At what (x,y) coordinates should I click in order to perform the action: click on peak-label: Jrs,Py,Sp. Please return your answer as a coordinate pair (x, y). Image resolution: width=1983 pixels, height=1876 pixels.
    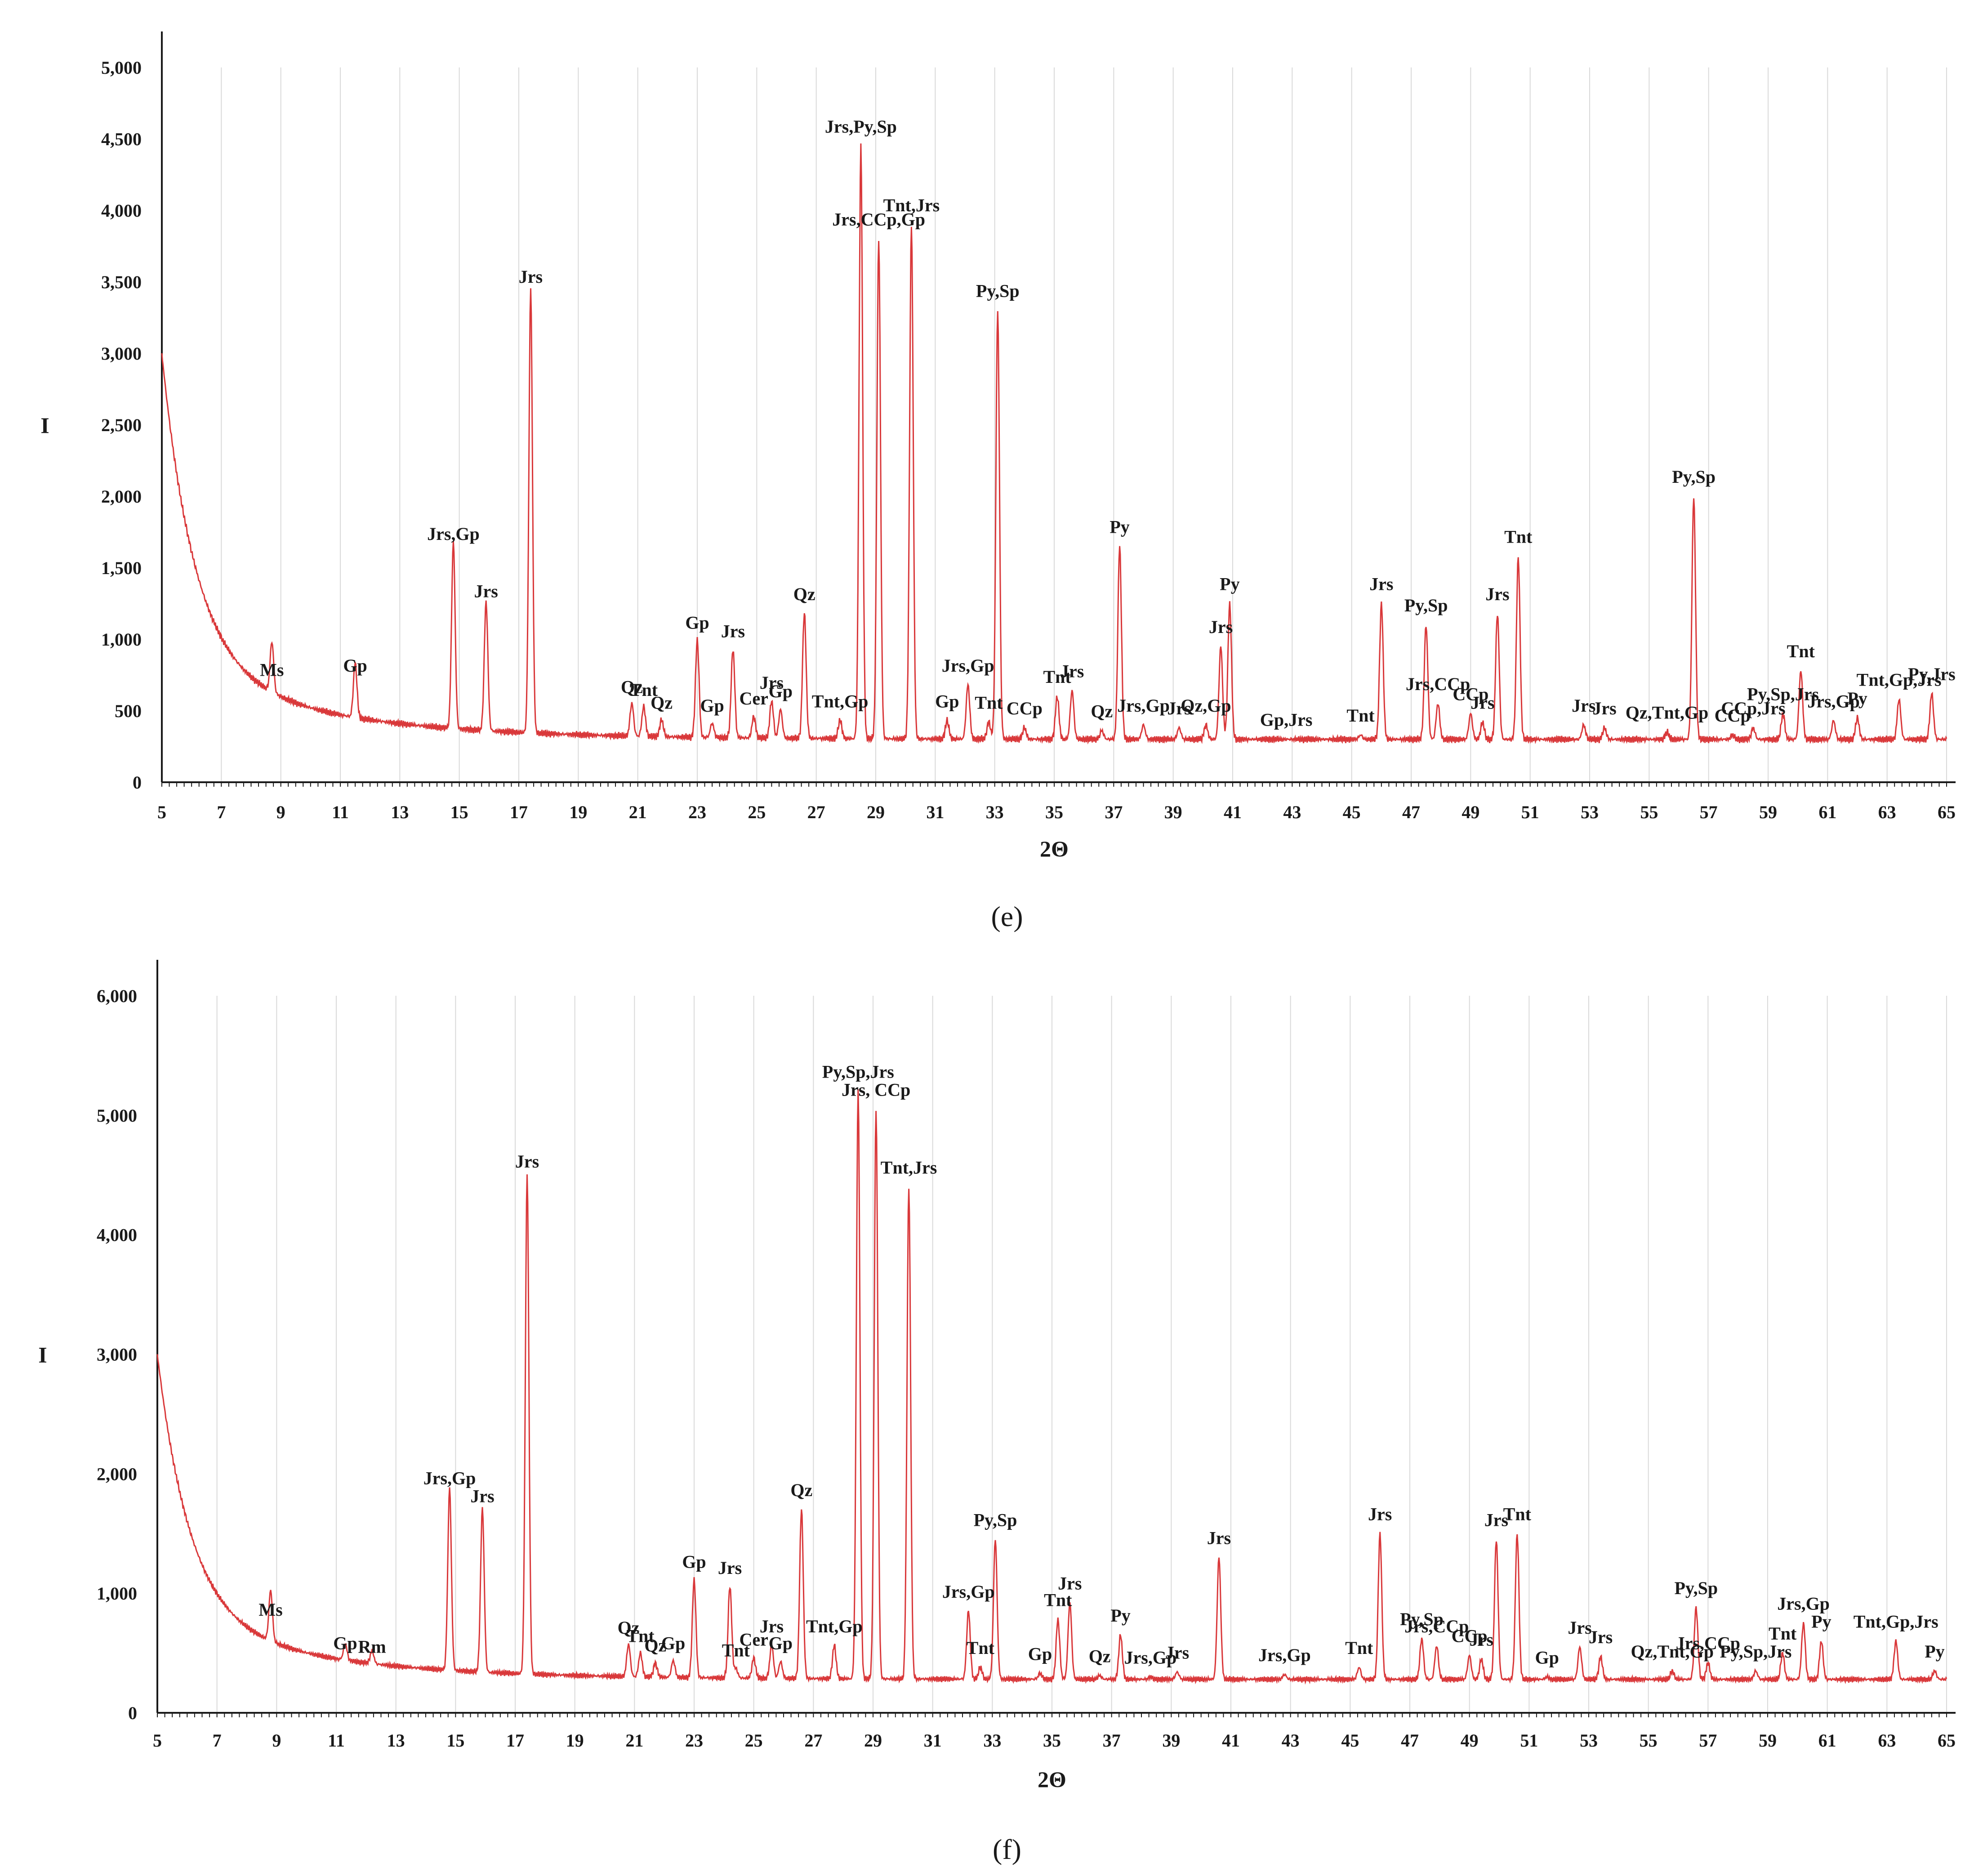
    Looking at the image, I should click on (861, 126).